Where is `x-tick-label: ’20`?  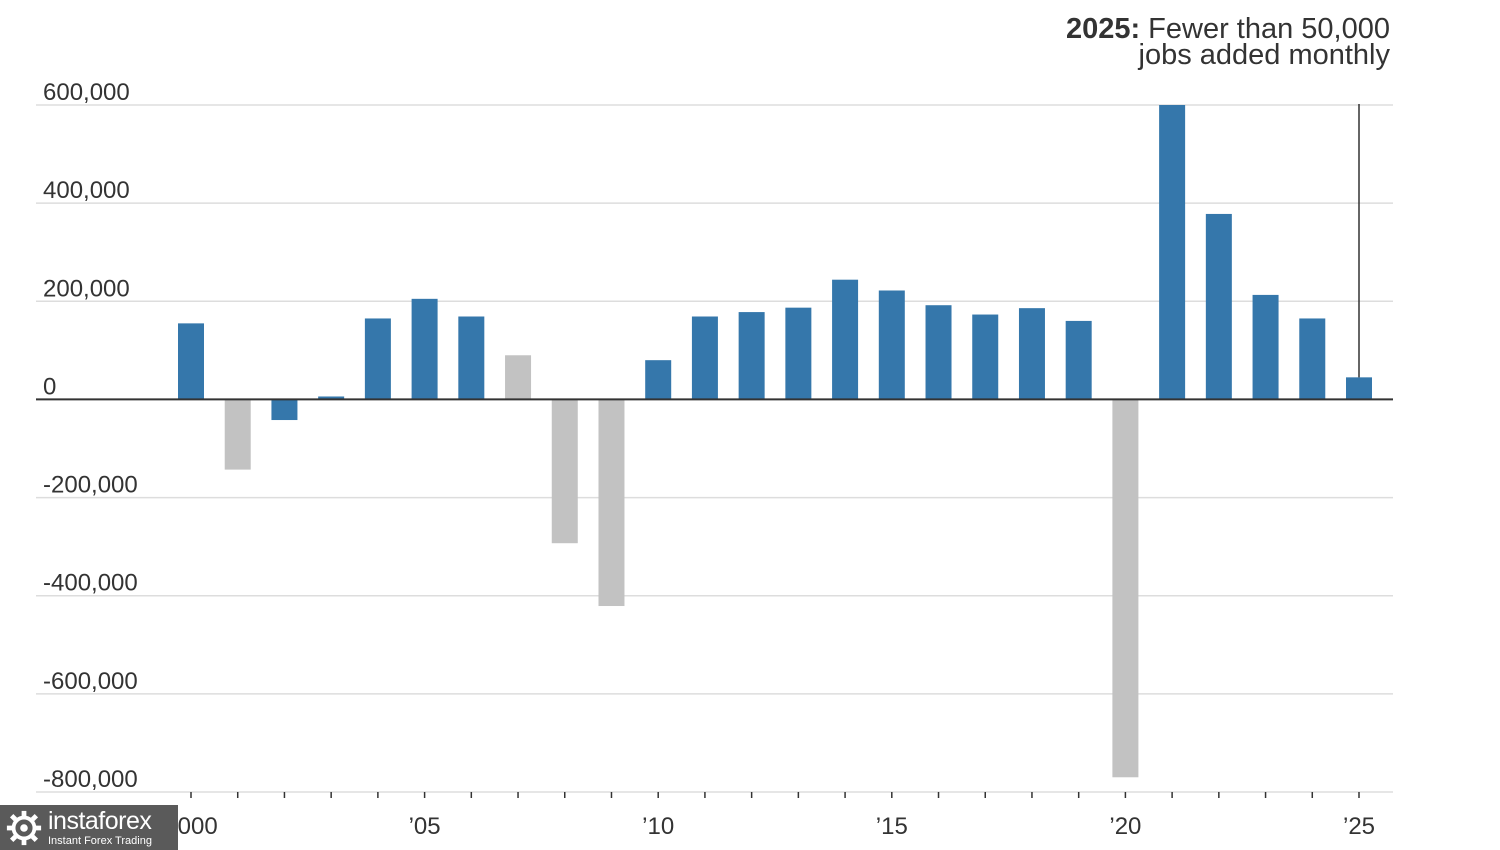
x-tick-label: ’20 is located at coordinates (1125, 826).